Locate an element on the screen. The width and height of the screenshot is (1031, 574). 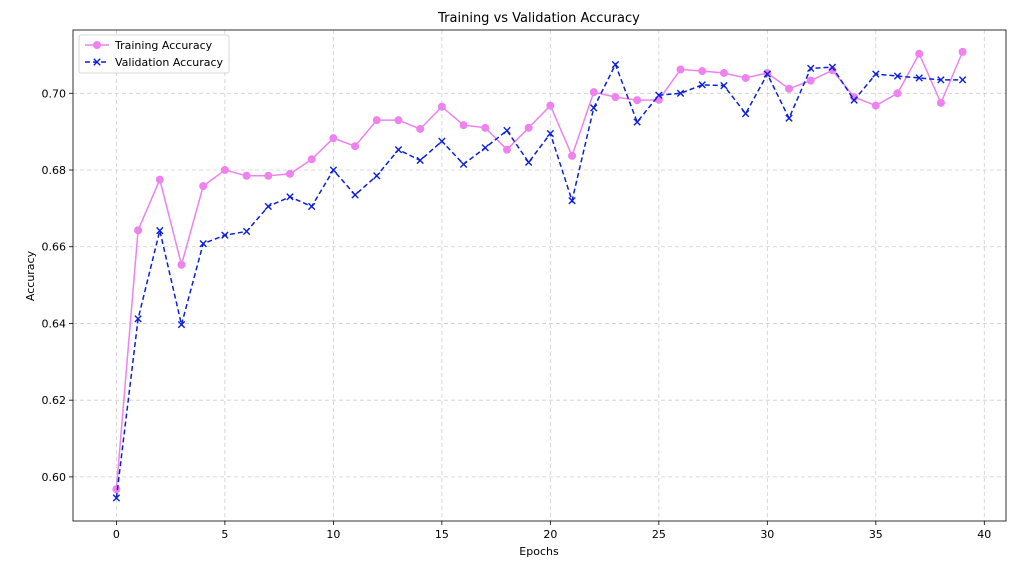
x-tick-label: 0 is located at coordinates (116, 534).